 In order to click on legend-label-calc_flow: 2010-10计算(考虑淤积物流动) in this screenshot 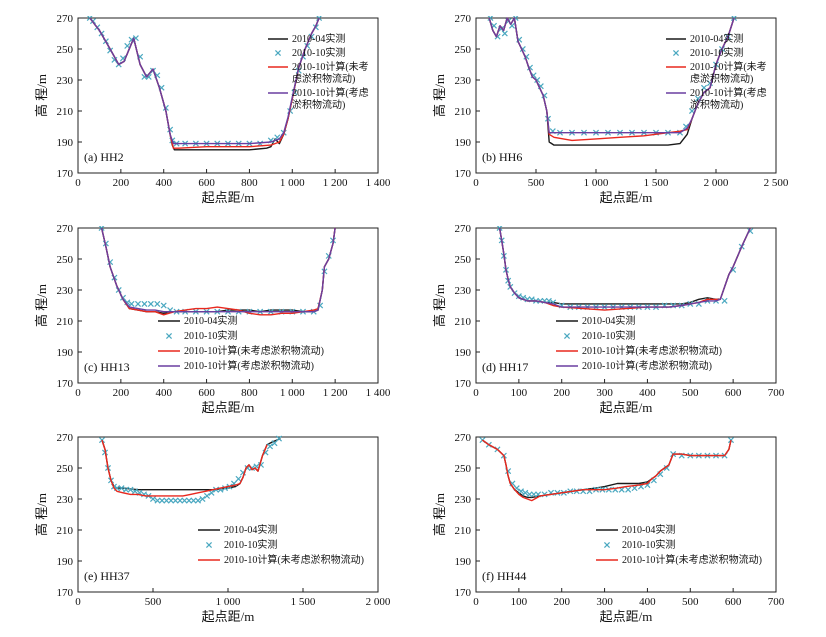, I will do `click(249, 365)`.